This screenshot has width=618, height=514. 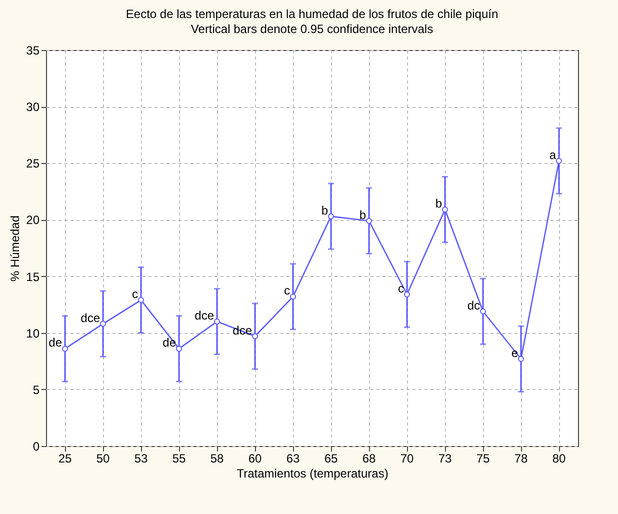 I want to click on x-tick-label: 78, so click(x=521, y=459).